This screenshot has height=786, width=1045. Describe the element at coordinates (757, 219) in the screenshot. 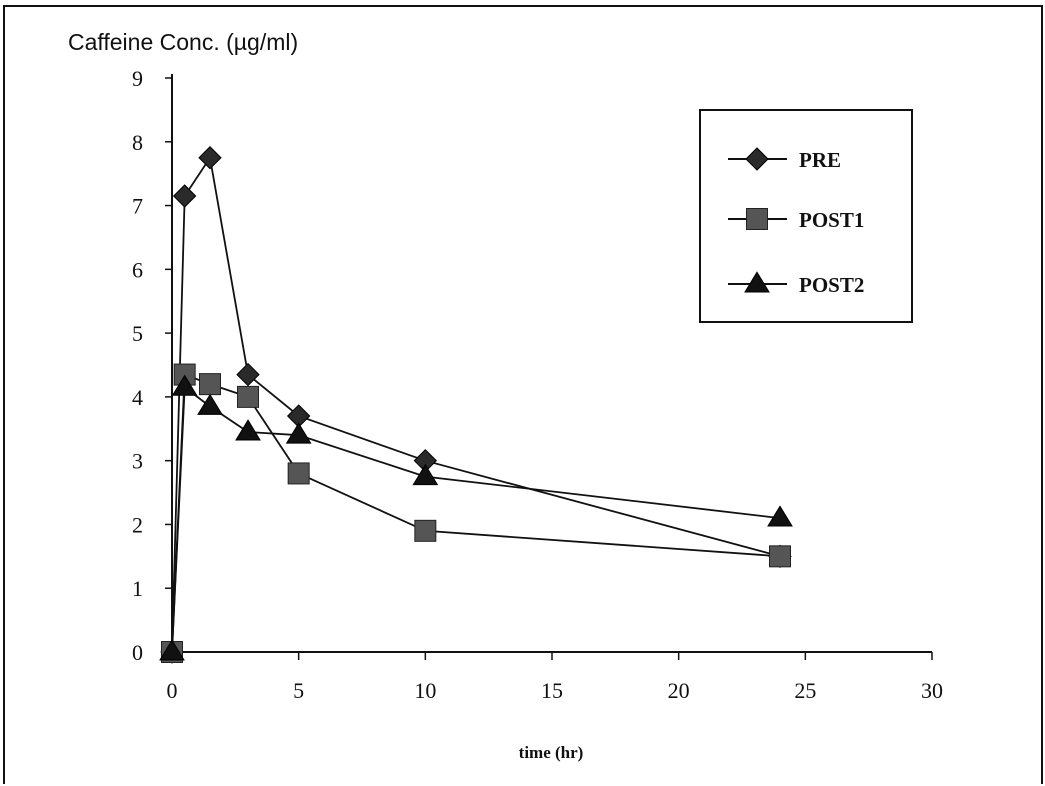

I see `legend-marker-post1` at that location.